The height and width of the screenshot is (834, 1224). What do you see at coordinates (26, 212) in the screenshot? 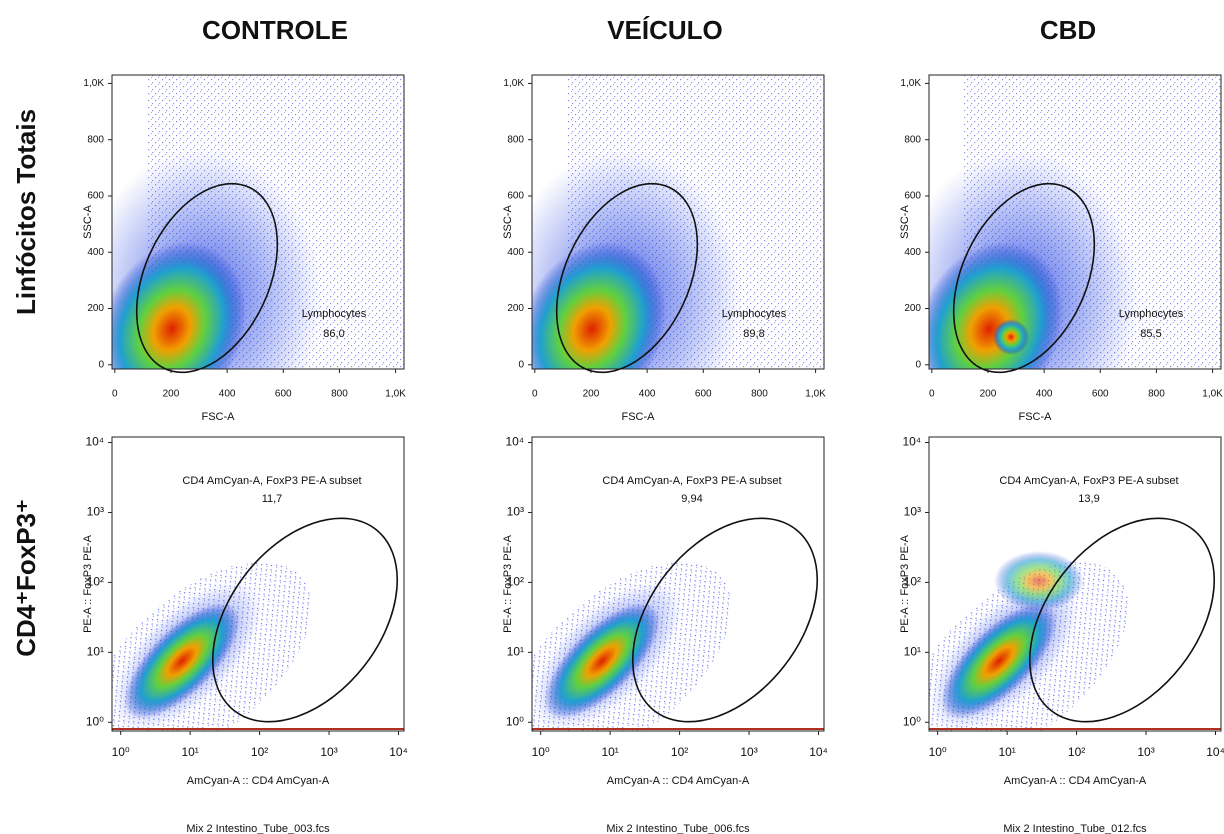
I see `row-title: Linfócitos Totais` at bounding box center [26, 212].